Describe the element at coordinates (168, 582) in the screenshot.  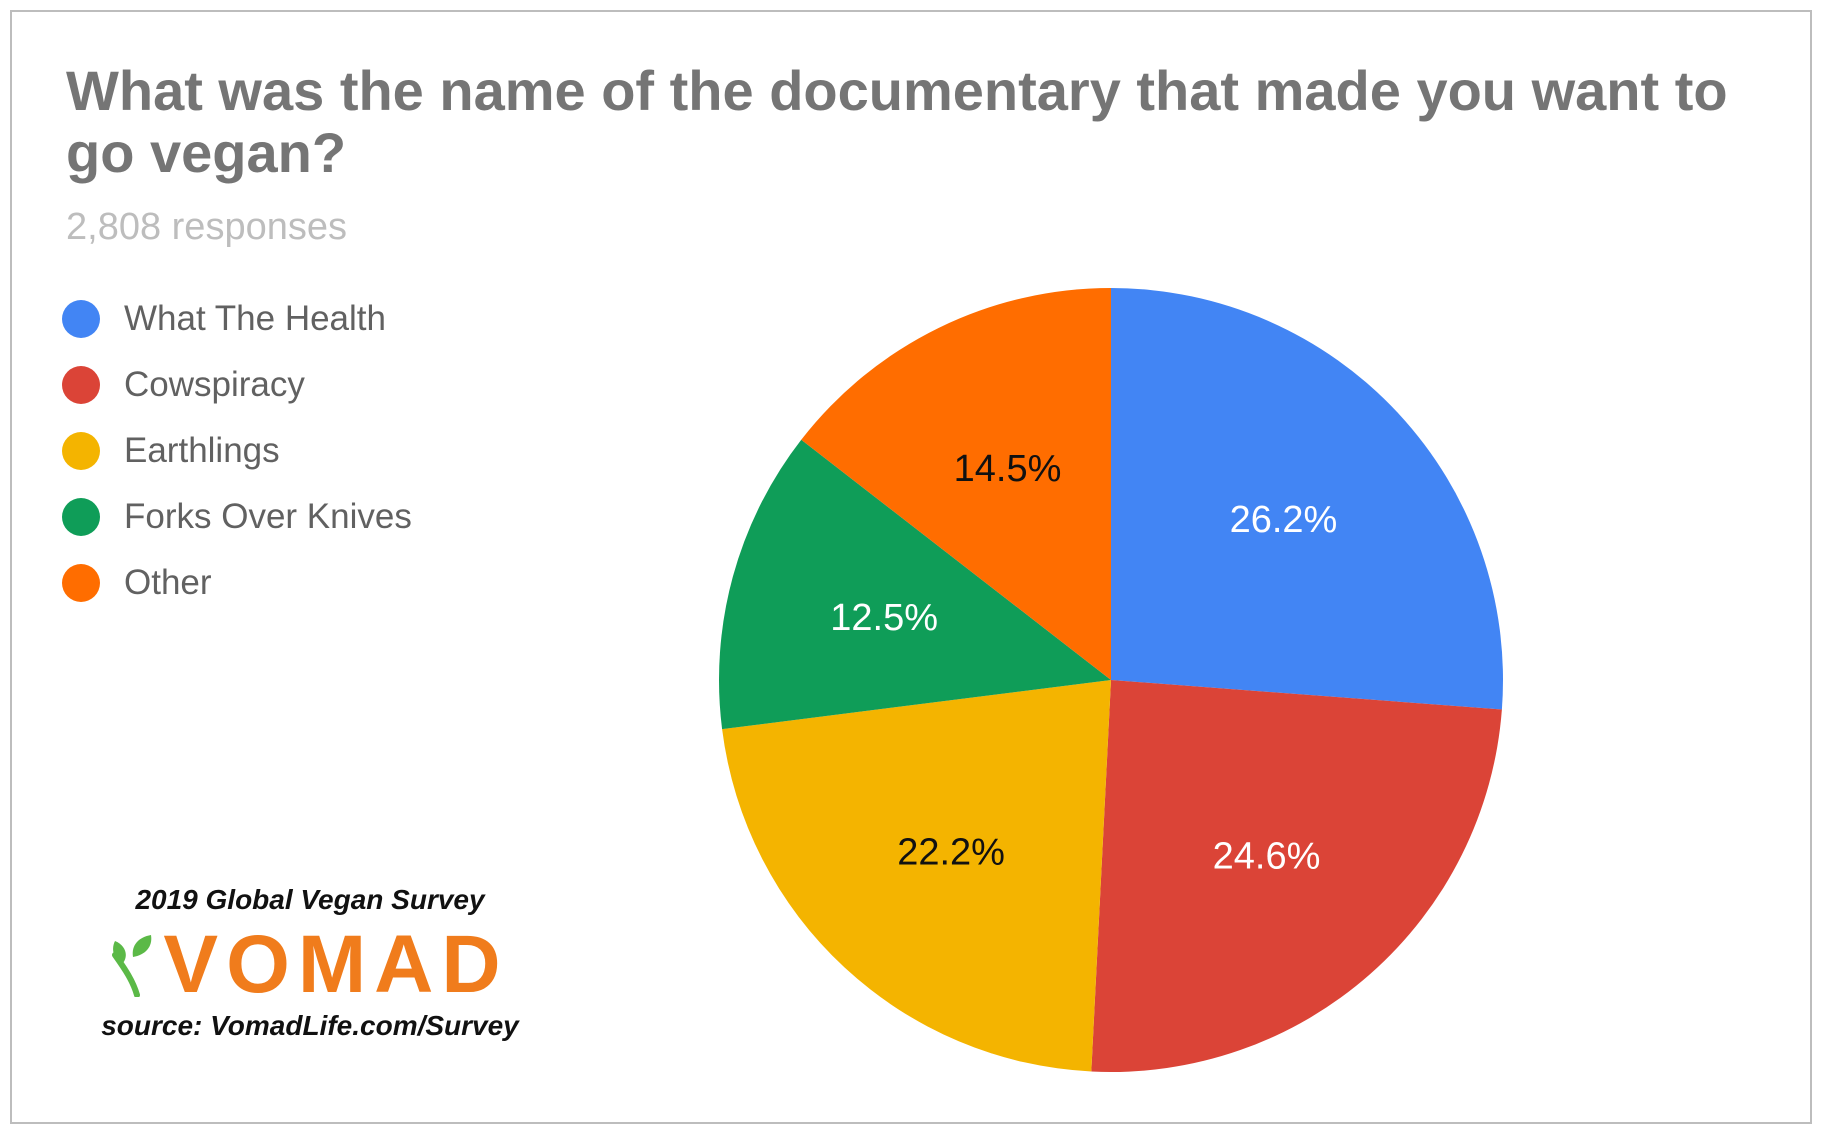
I see `legend-label: Other` at that location.